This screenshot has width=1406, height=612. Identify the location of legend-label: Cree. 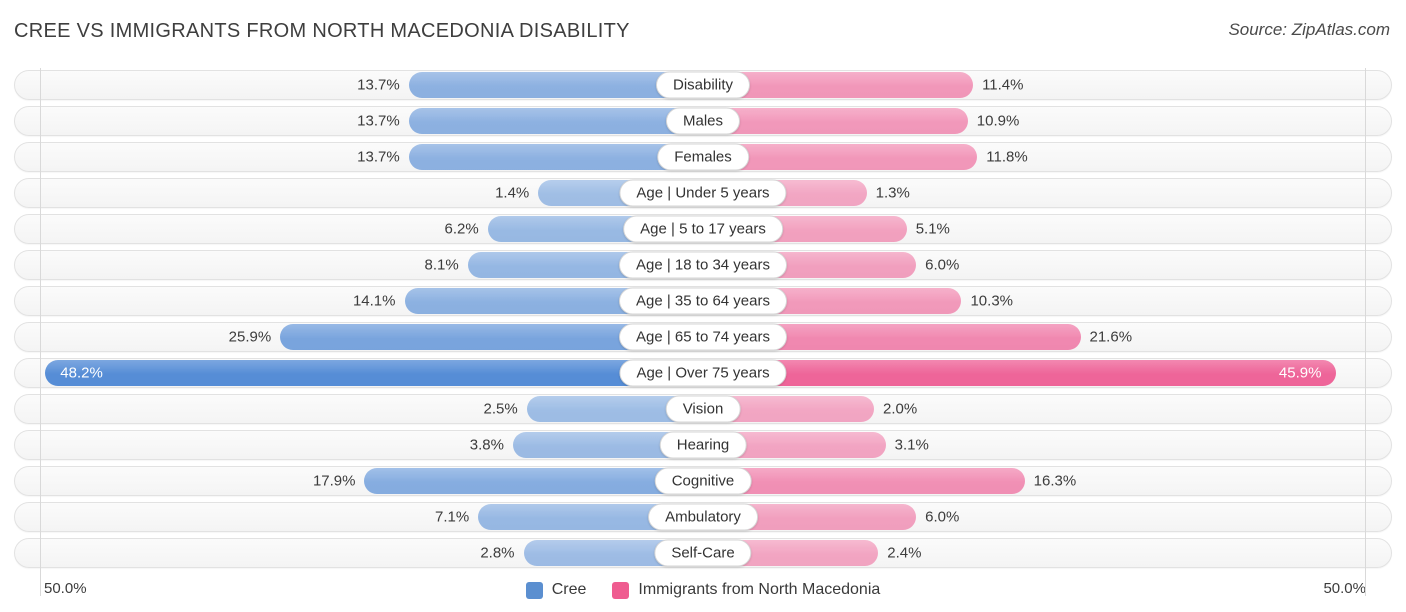
(569, 589).